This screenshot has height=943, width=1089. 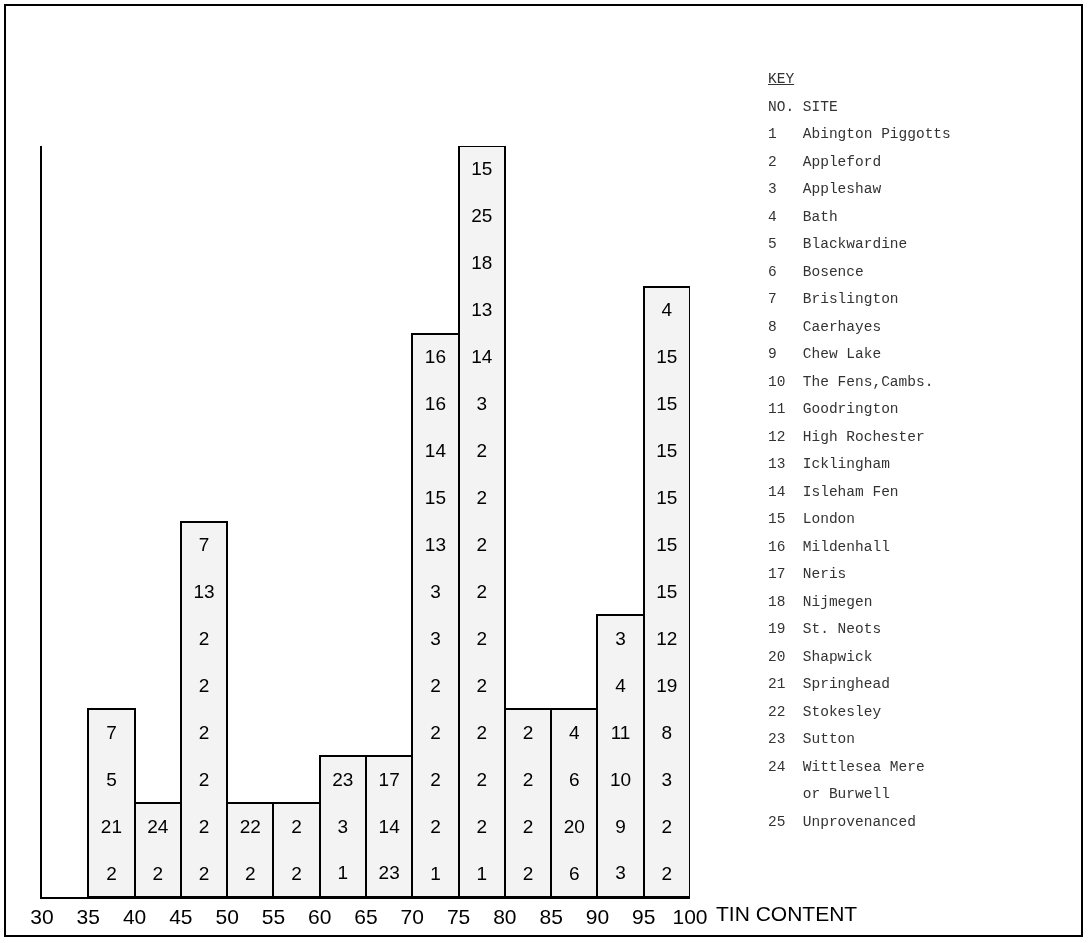 I want to click on text: 3 4 11 10 9 3, so click(x=620, y=755).